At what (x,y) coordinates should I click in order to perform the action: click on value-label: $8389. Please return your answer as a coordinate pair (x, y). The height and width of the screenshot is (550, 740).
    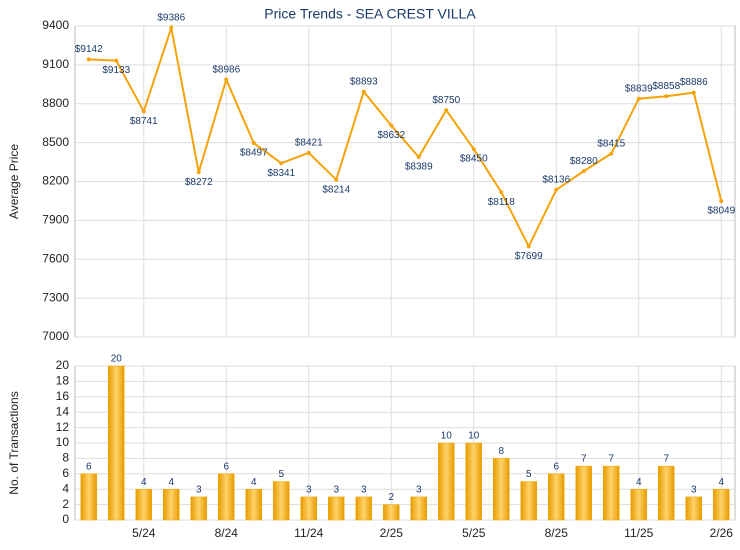
    Looking at the image, I should click on (419, 167).